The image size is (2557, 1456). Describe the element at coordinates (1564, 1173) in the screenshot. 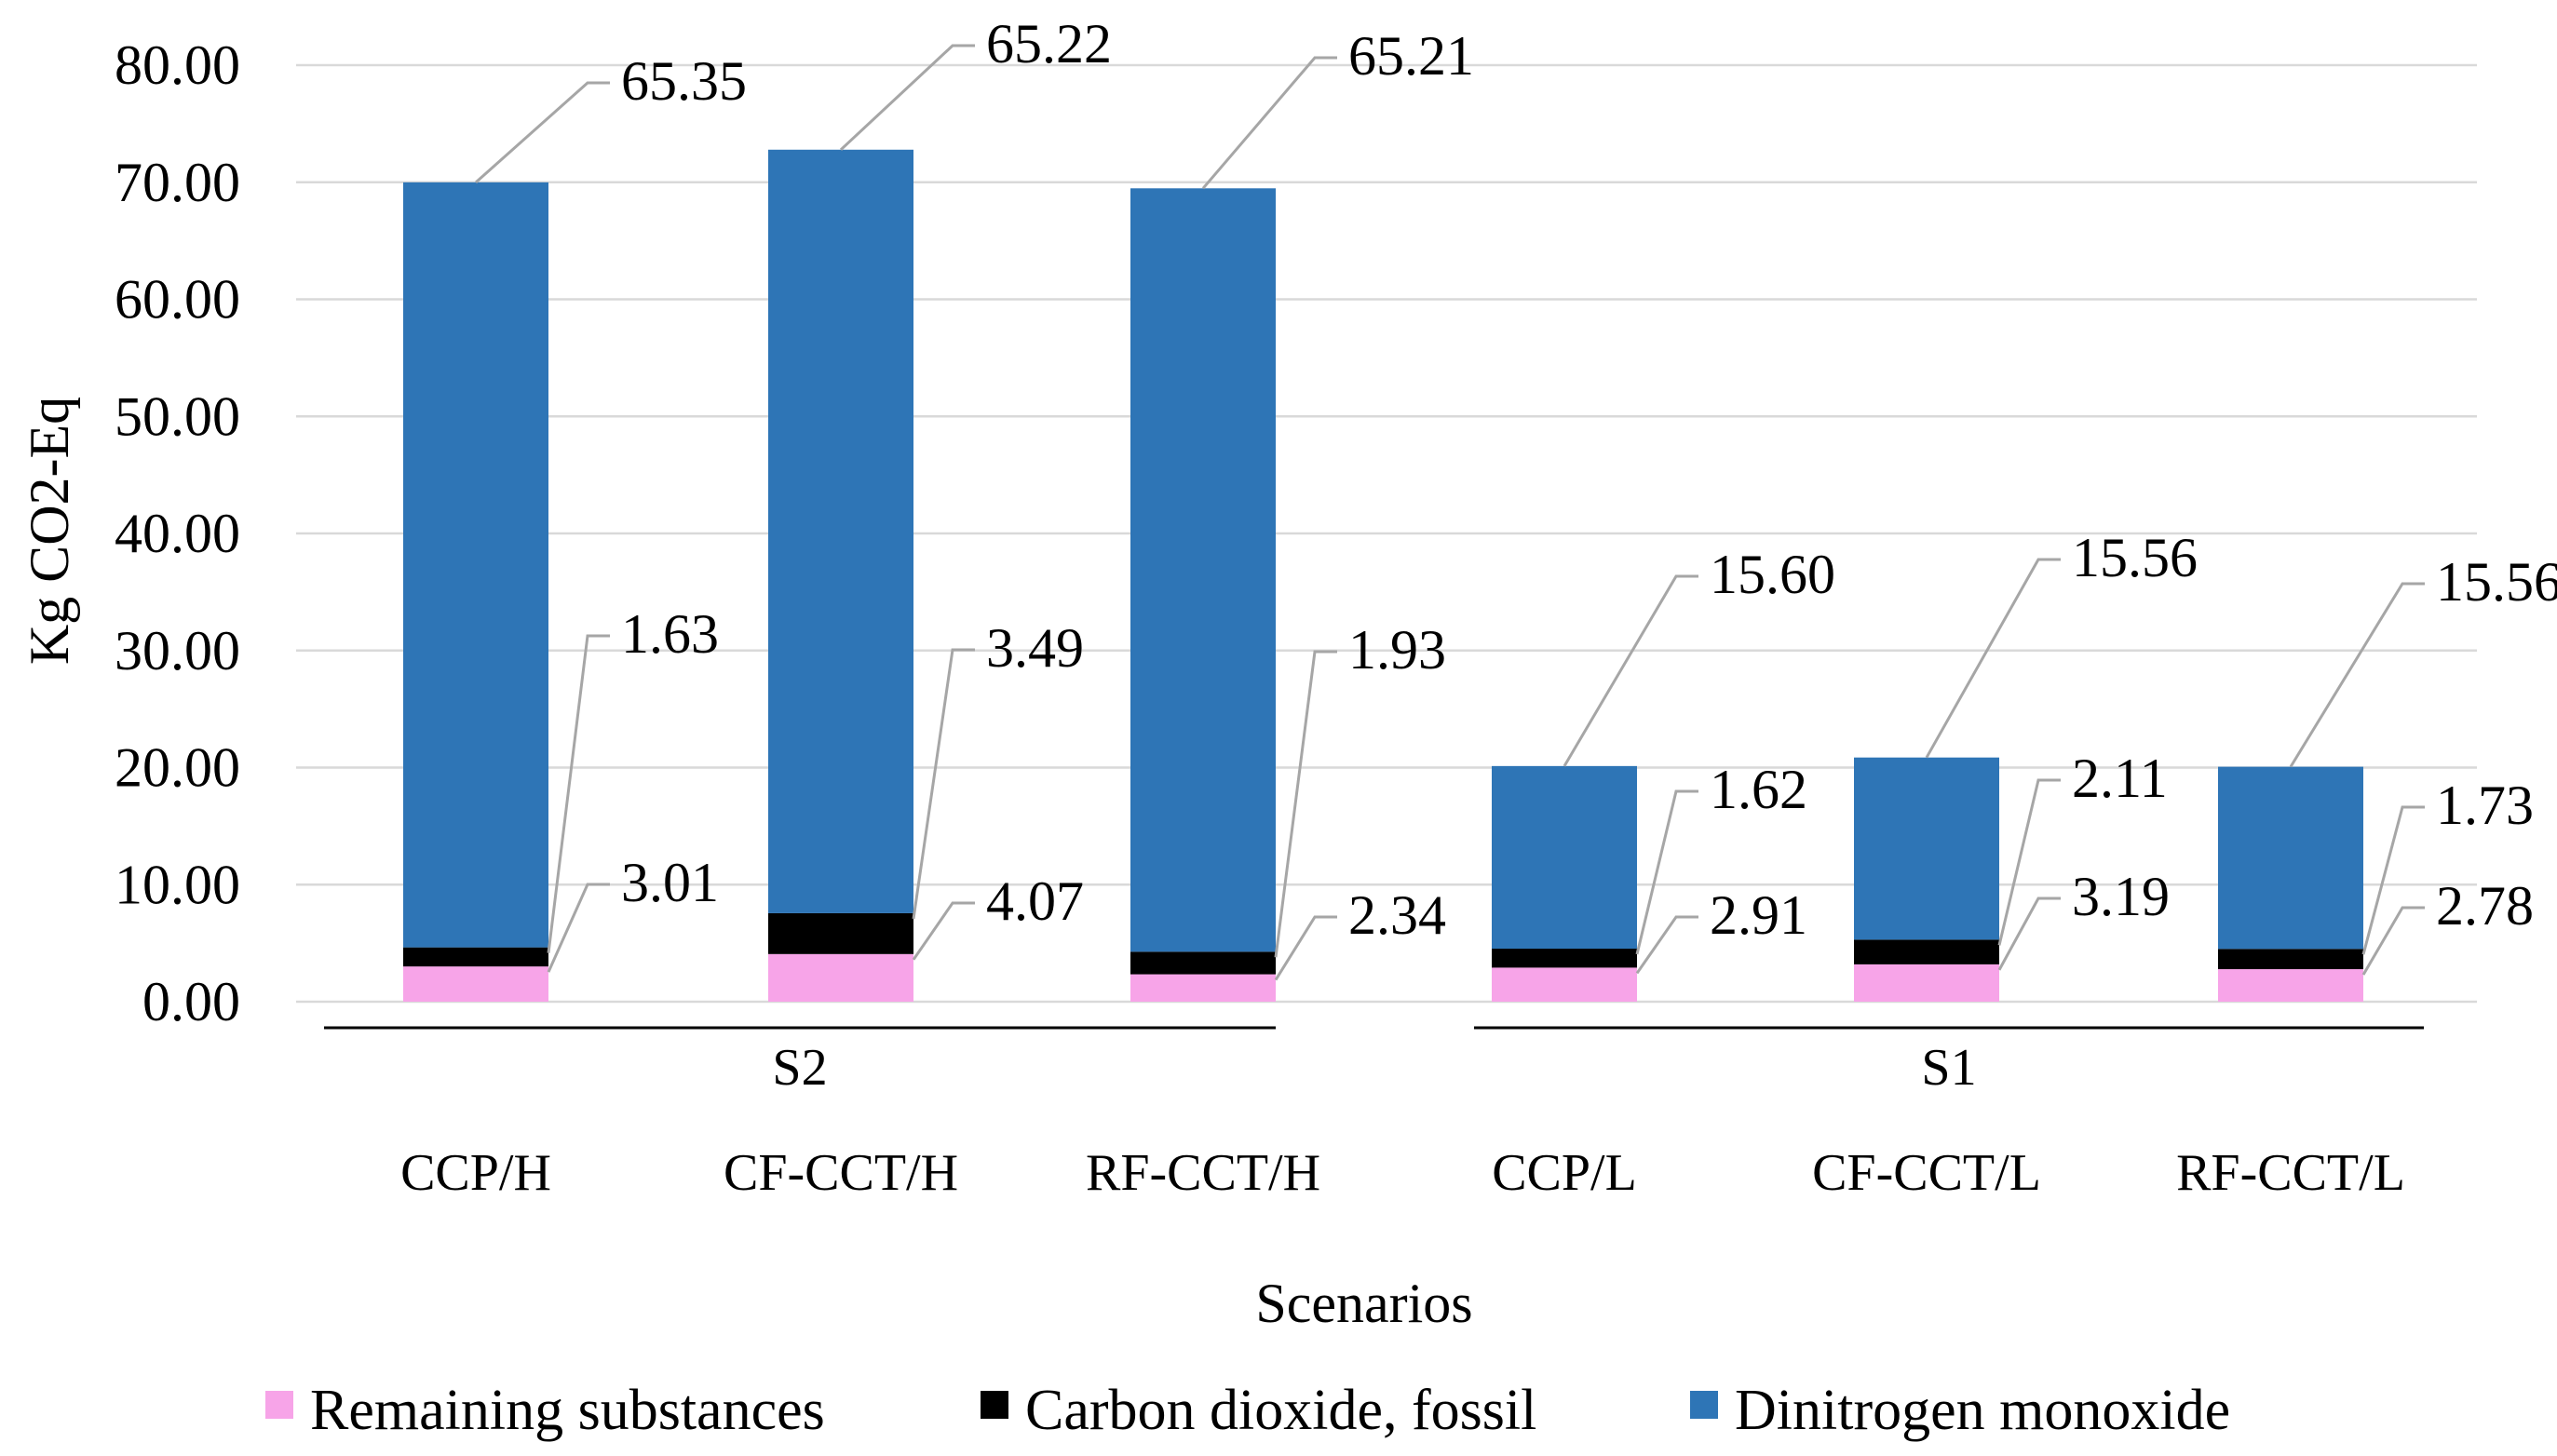

I see `category-label-ccp-l: CCP/L` at that location.